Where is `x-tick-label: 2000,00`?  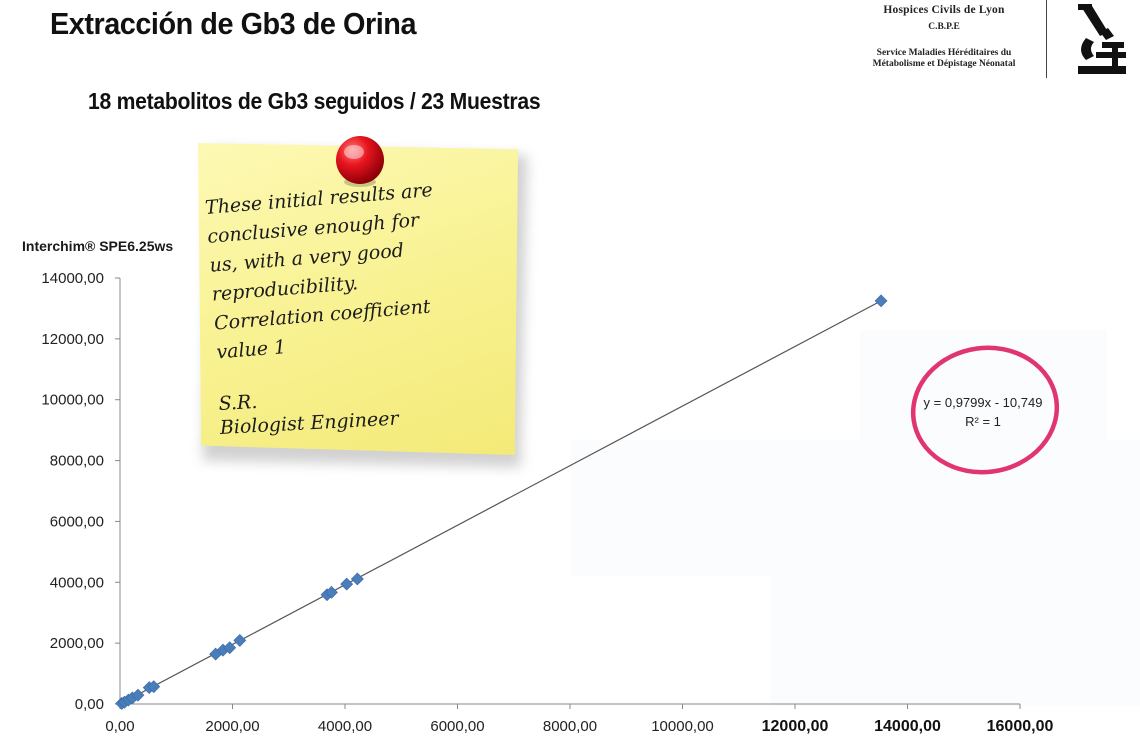 x-tick-label: 2000,00 is located at coordinates (232, 726).